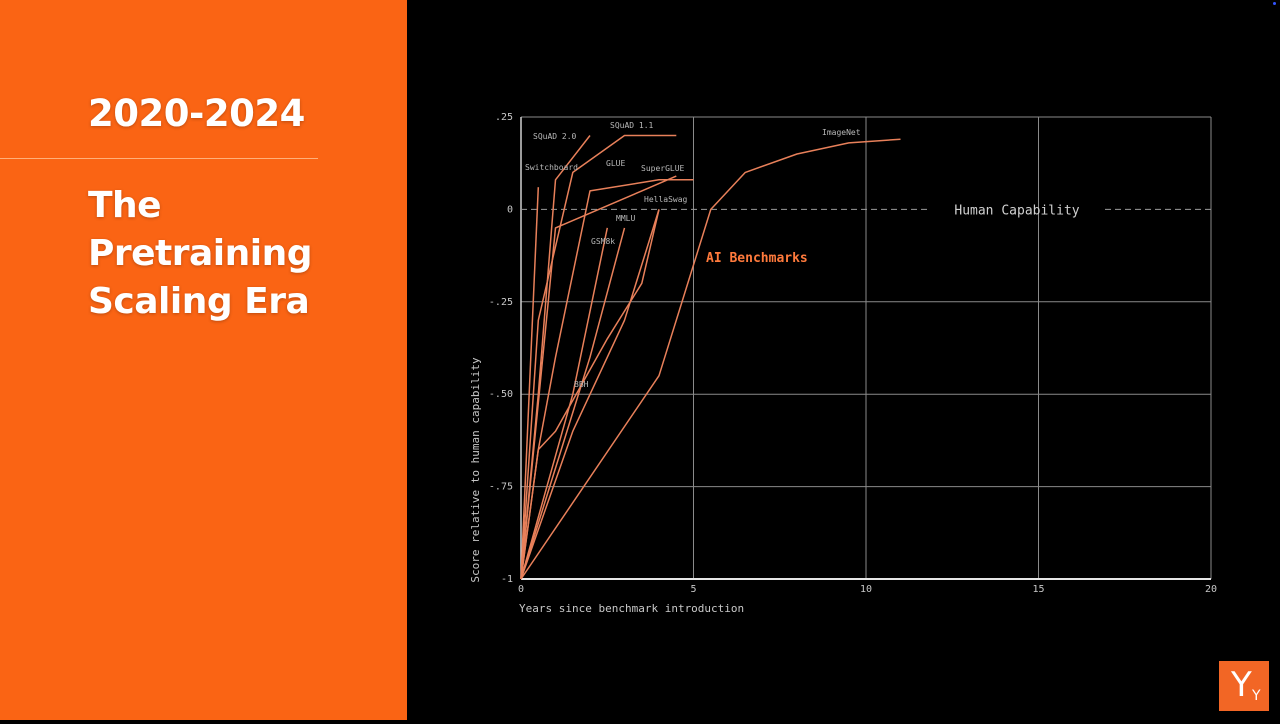 This screenshot has width=1280, height=724. Describe the element at coordinates (159, 158) in the screenshot. I see `title-divider` at that location.